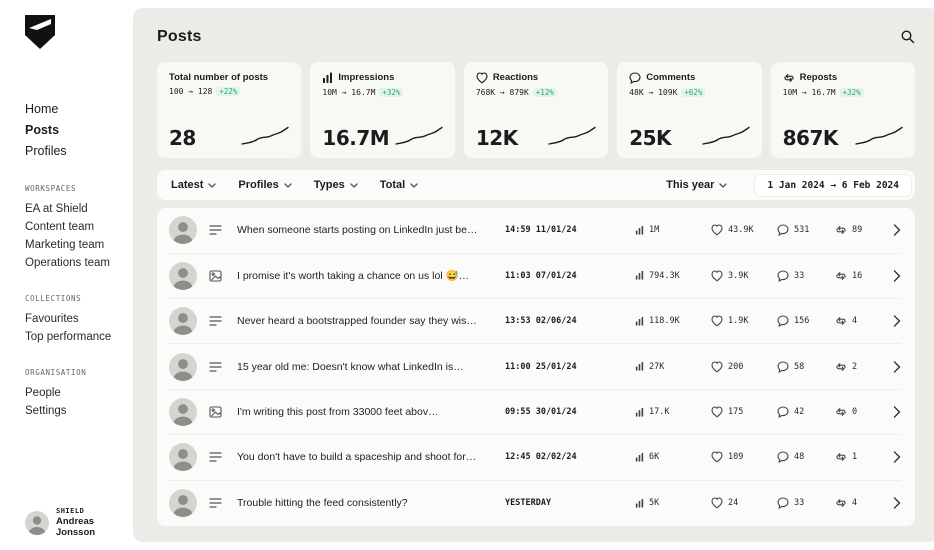  I want to click on post-title: Trouble hitting the feed consistently?, so click(322, 503).